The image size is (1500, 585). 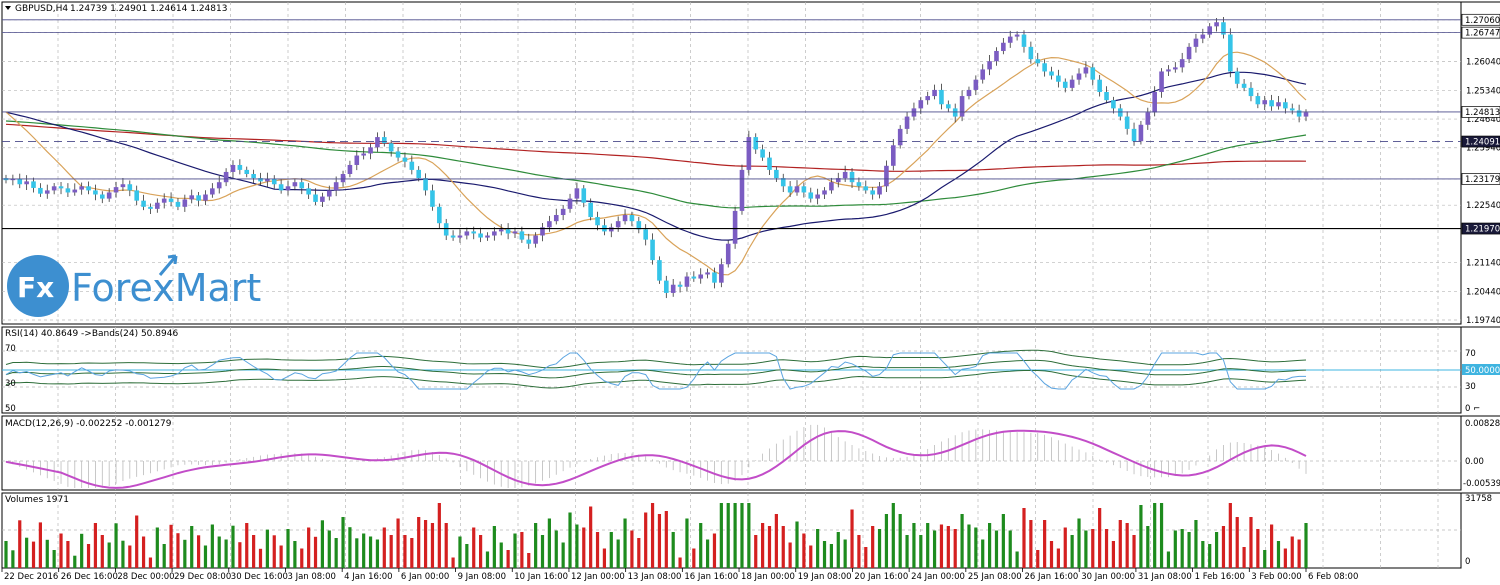 I want to click on volumes-pane: Volumes 1971 31758 0, so click(x=747, y=530).